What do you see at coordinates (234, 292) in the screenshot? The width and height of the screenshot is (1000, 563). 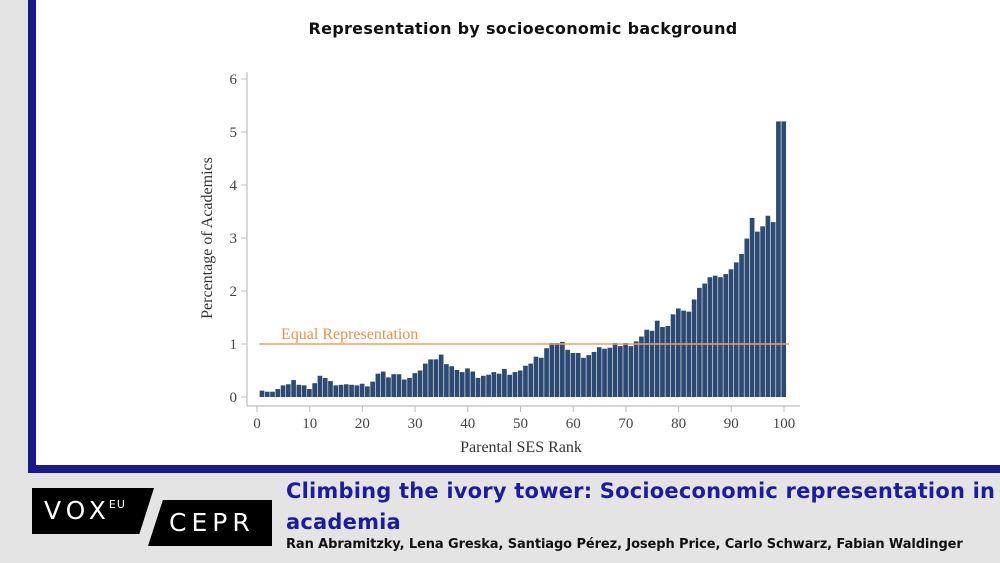 I see `y-tick-label: 2` at bounding box center [234, 292].